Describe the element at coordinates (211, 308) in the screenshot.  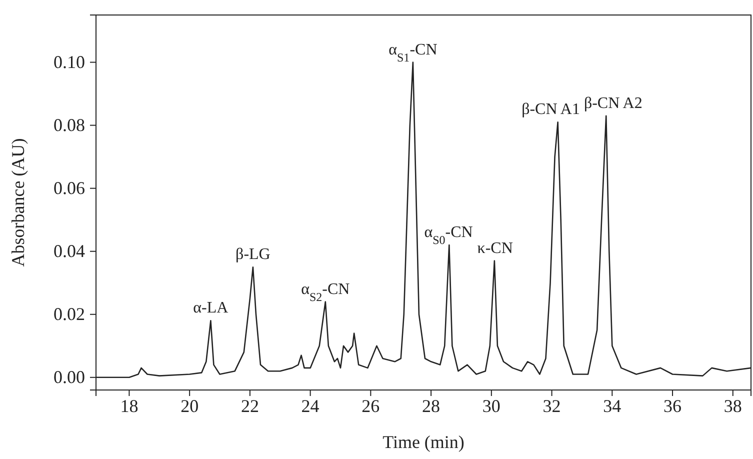
I see `annotation: α-LA` at that location.